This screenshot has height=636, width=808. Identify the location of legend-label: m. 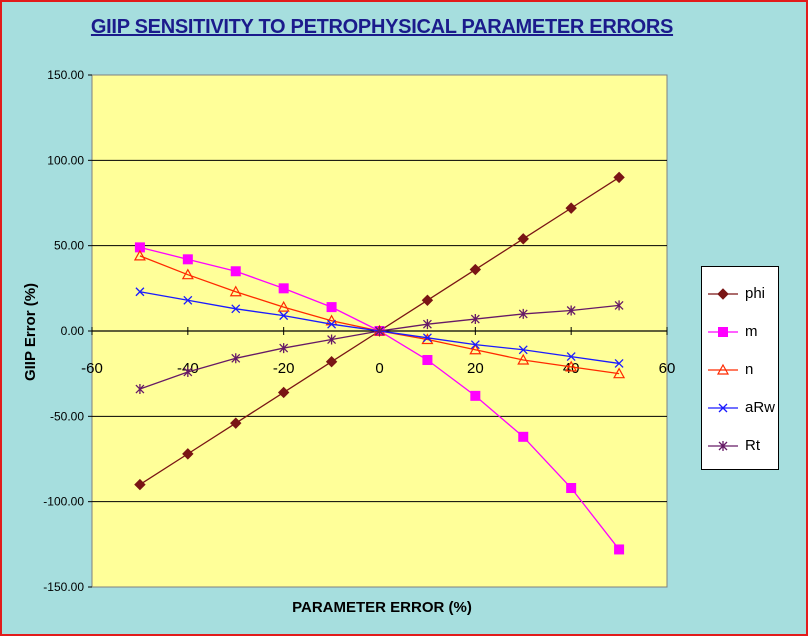
(751, 331).